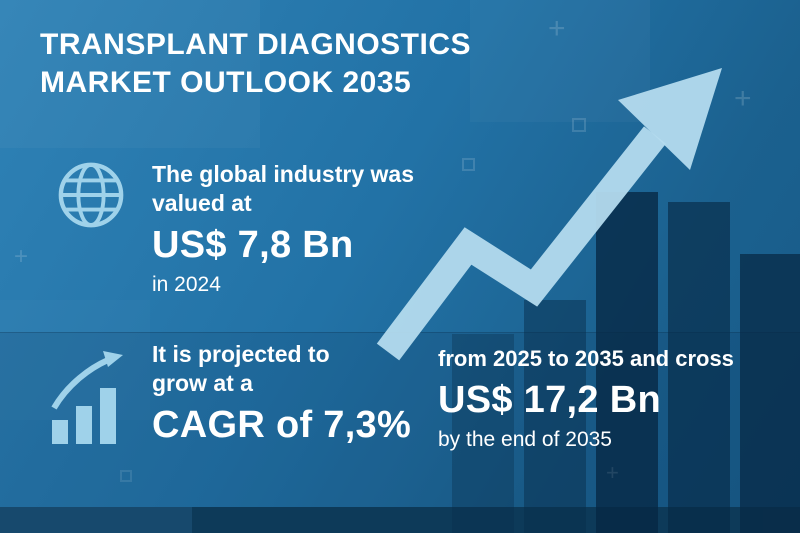 The width and height of the screenshot is (800, 533). What do you see at coordinates (282, 425) in the screenshot?
I see `stat-growth-value: CAGR of 7,3%` at bounding box center [282, 425].